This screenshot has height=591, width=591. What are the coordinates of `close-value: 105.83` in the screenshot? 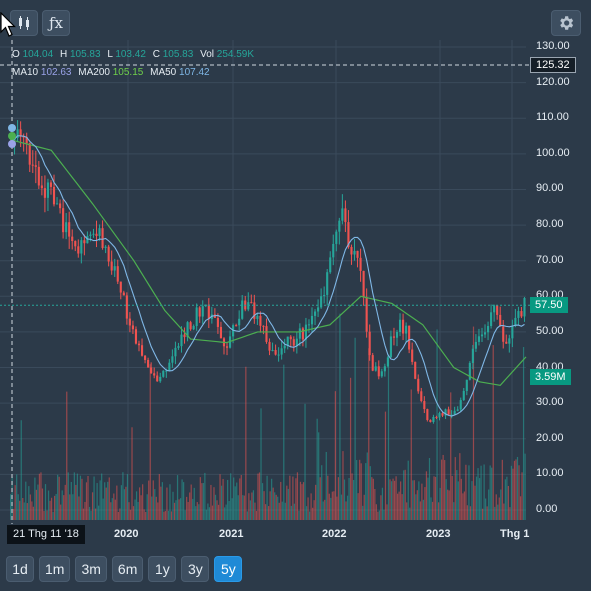 It's located at (178, 54).